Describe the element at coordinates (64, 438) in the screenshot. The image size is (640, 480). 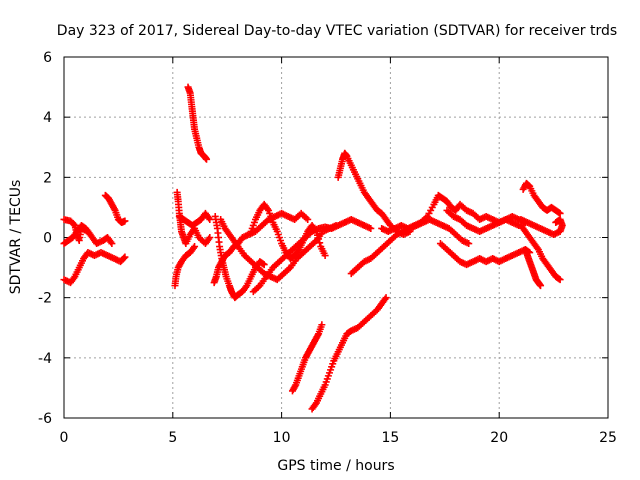
I see `x-tick-label: 0` at that location.